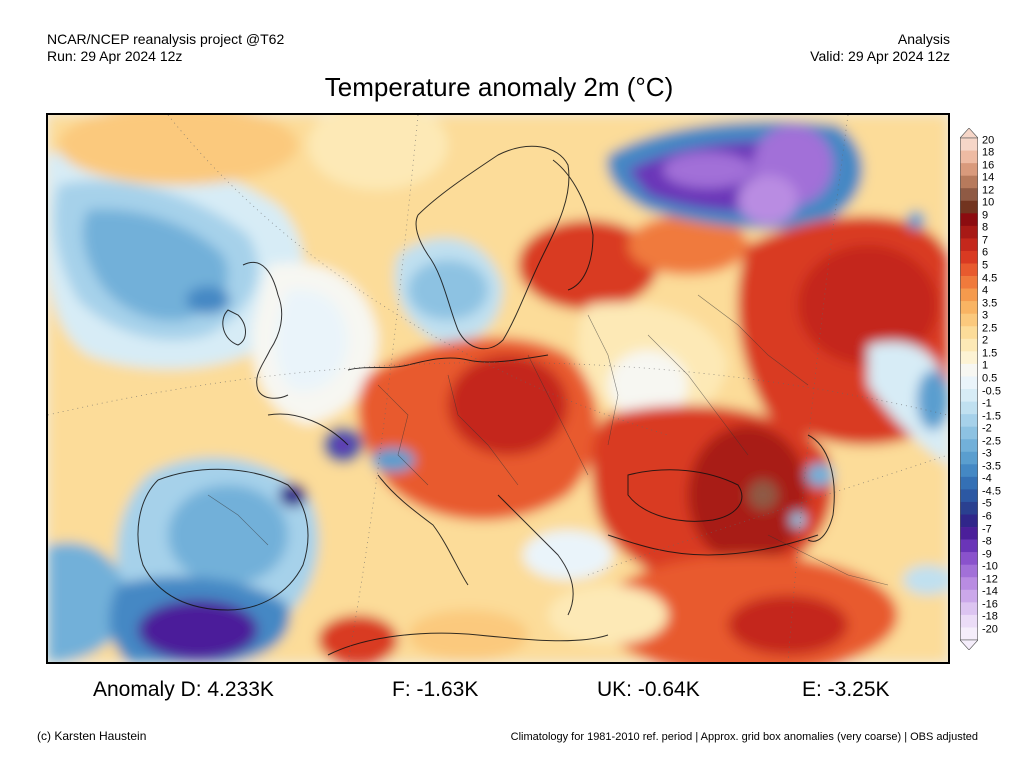 Image resolution: width=1024 pixels, height=768 pixels. Describe the element at coordinates (115, 56) in the screenshot. I see `run-label: Run: 29 Apr 2024 12z` at that location.